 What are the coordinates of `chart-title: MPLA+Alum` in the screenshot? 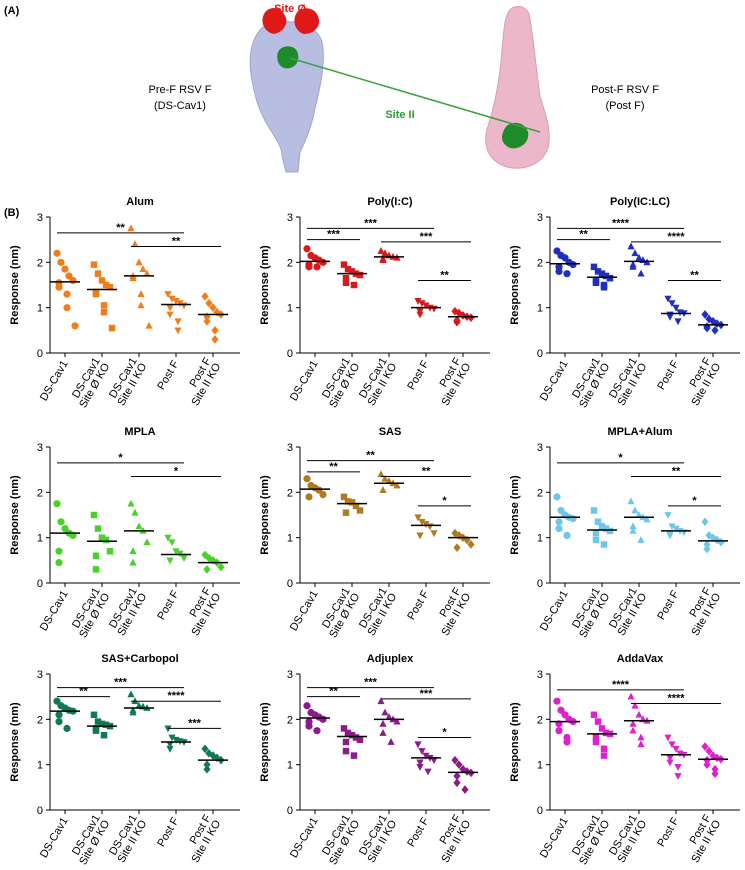 It's located at (639, 432).